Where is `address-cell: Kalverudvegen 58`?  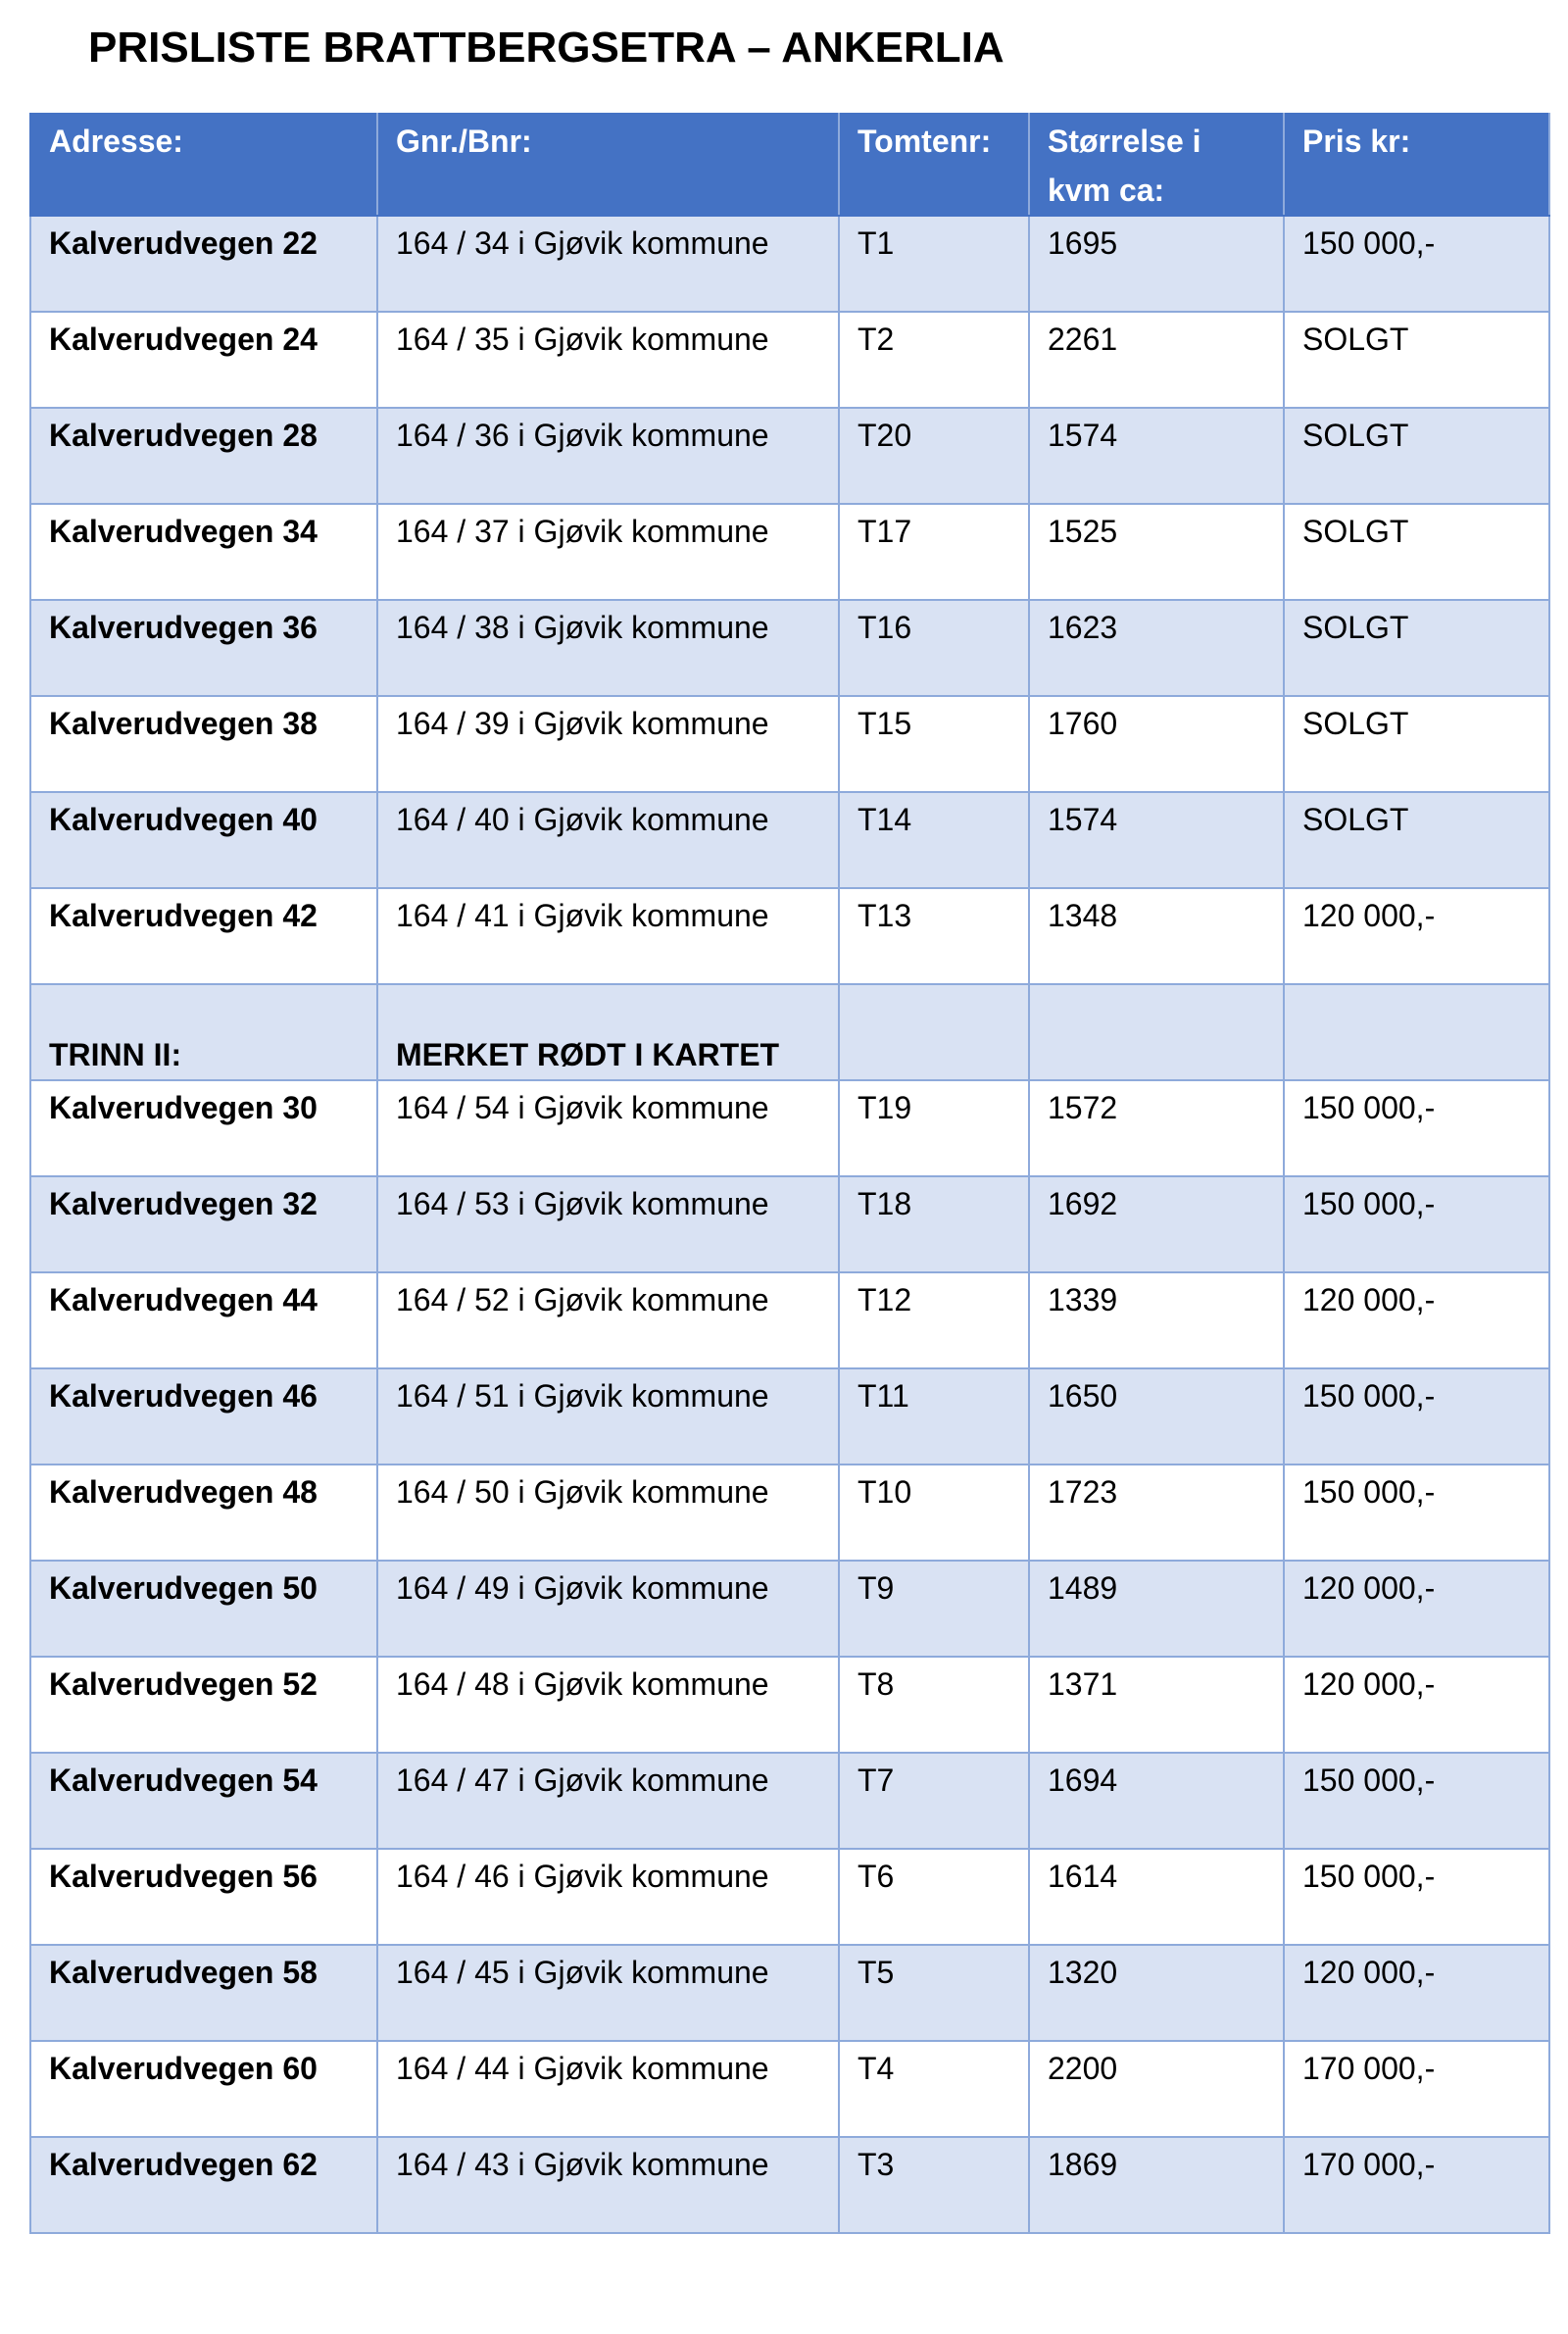
address-cell: Kalverudvegen 58 is located at coordinates (203, 1993).